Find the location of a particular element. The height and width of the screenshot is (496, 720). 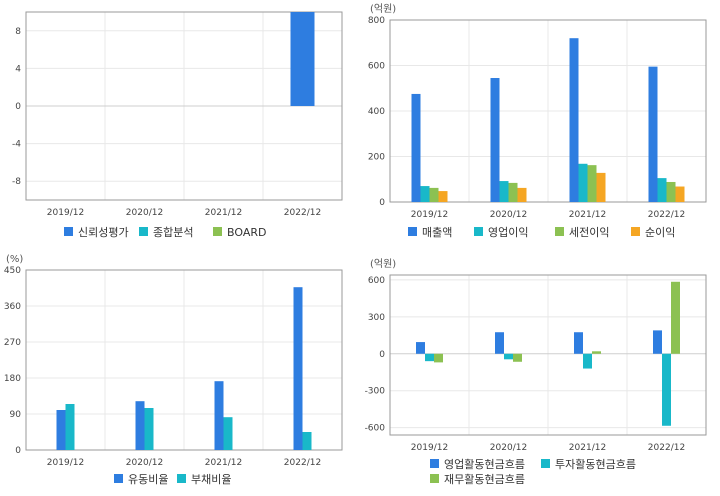

y-tick-label: 270 is located at coordinates (12, 343).